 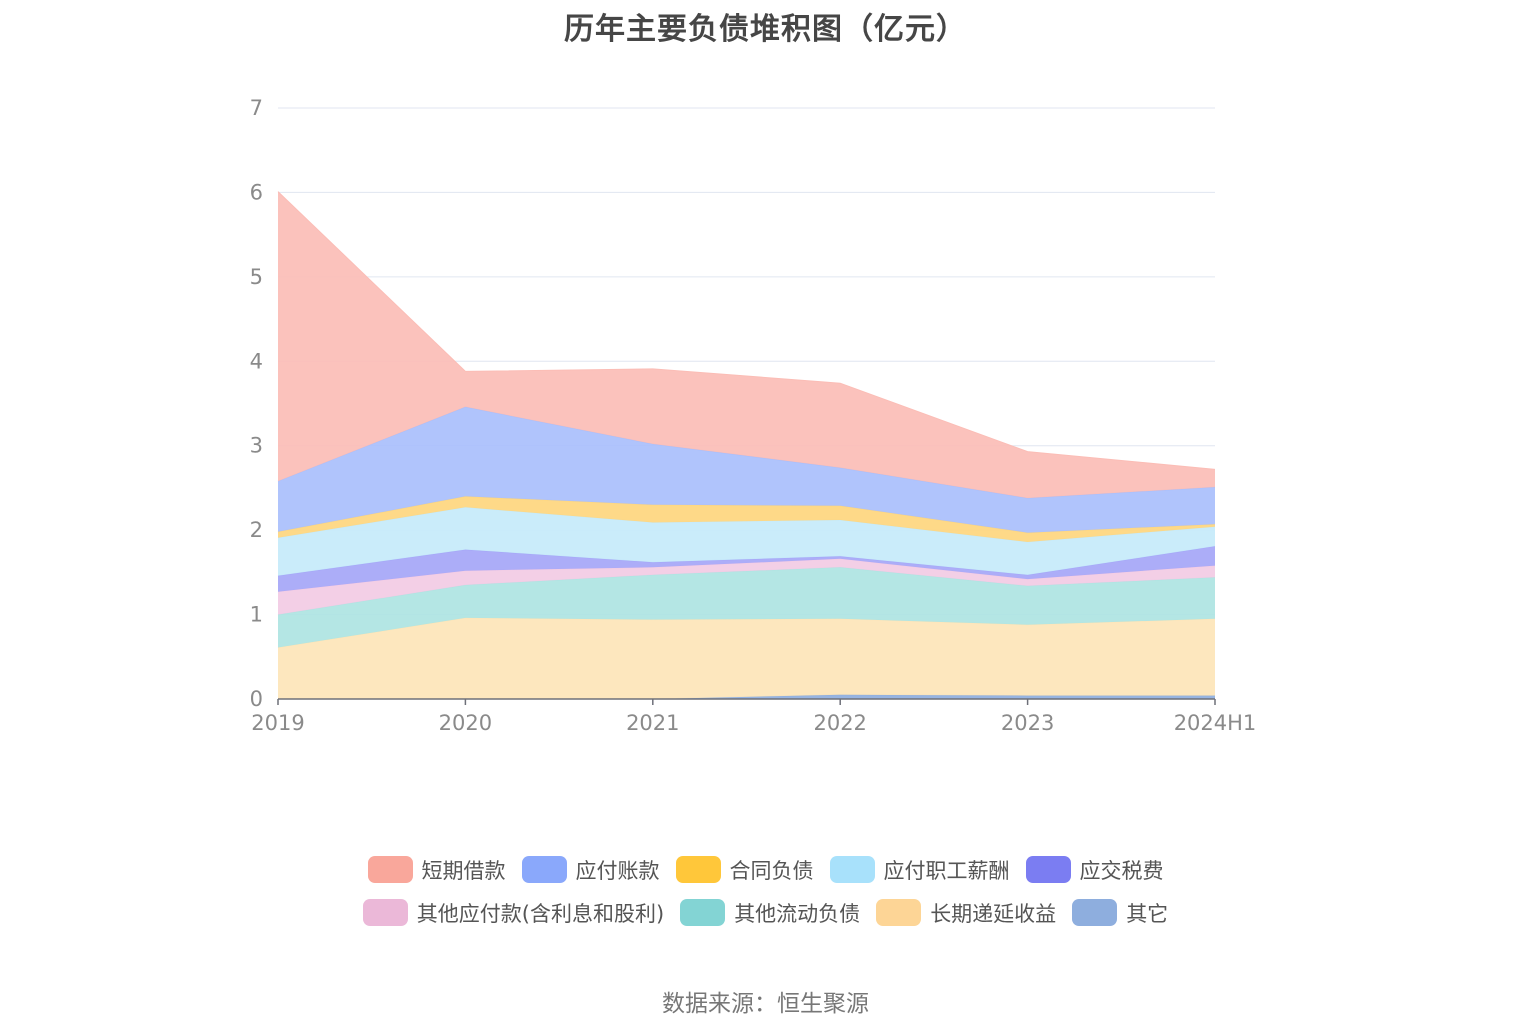 I want to click on legend-row: 短期借款 应付账款 合同负债 应付职工薪酬 应交税费, so click(x=765, y=869).